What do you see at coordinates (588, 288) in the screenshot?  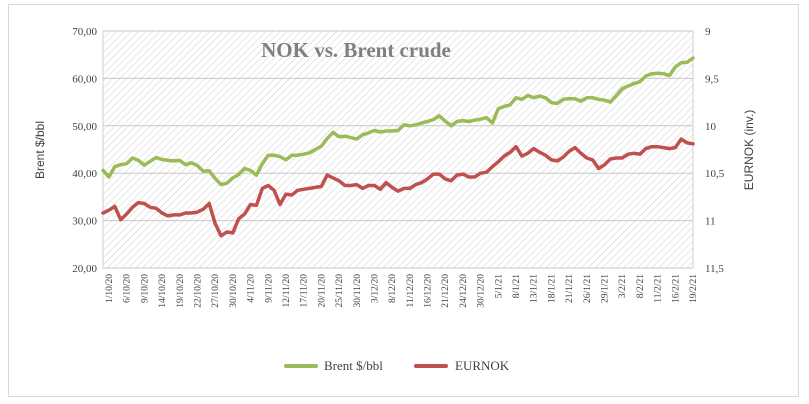 I see `x-tick-label: 26/1/21` at bounding box center [588, 288].